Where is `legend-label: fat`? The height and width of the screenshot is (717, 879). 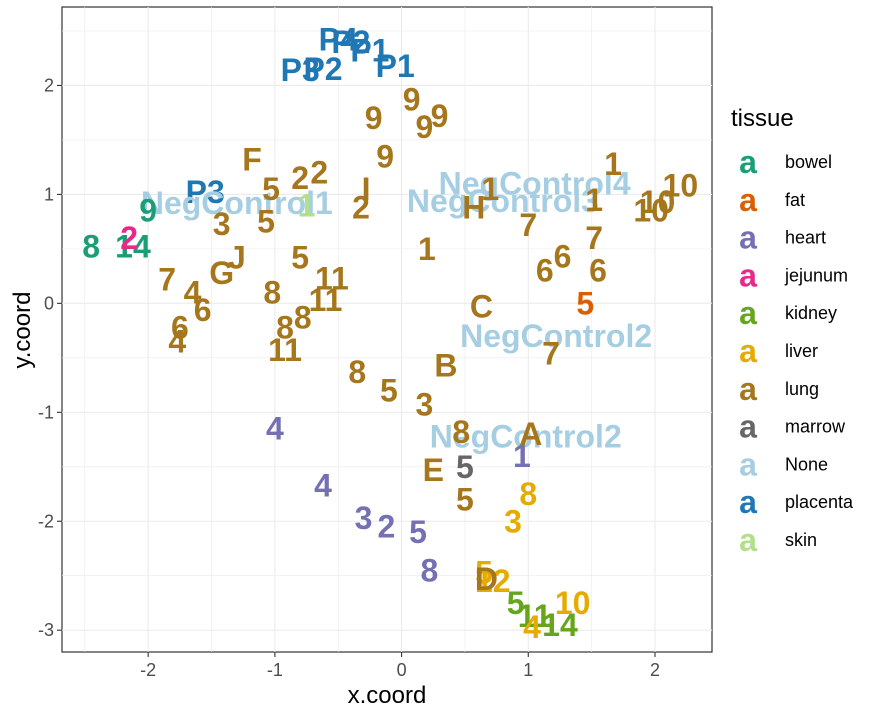 legend-label: fat is located at coordinates (795, 200).